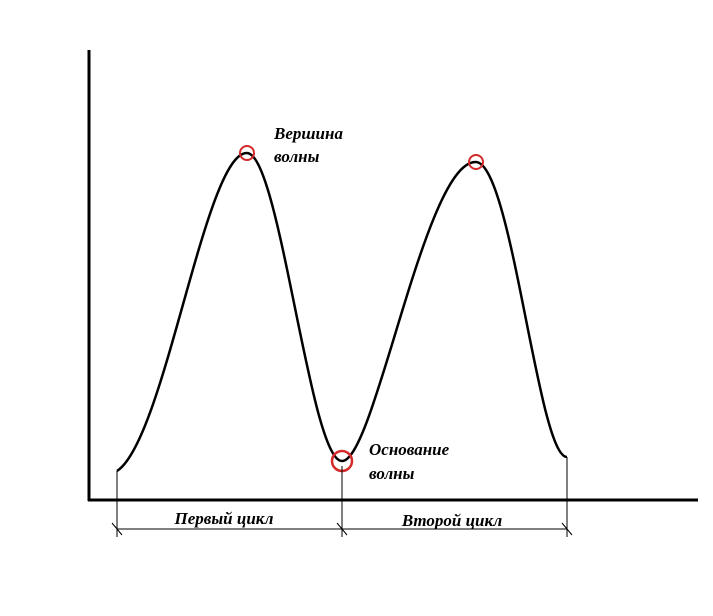 The width and height of the screenshot is (713, 616). Describe the element at coordinates (308, 133) in the screenshot. I see `annotation-line: Вершина` at that location.